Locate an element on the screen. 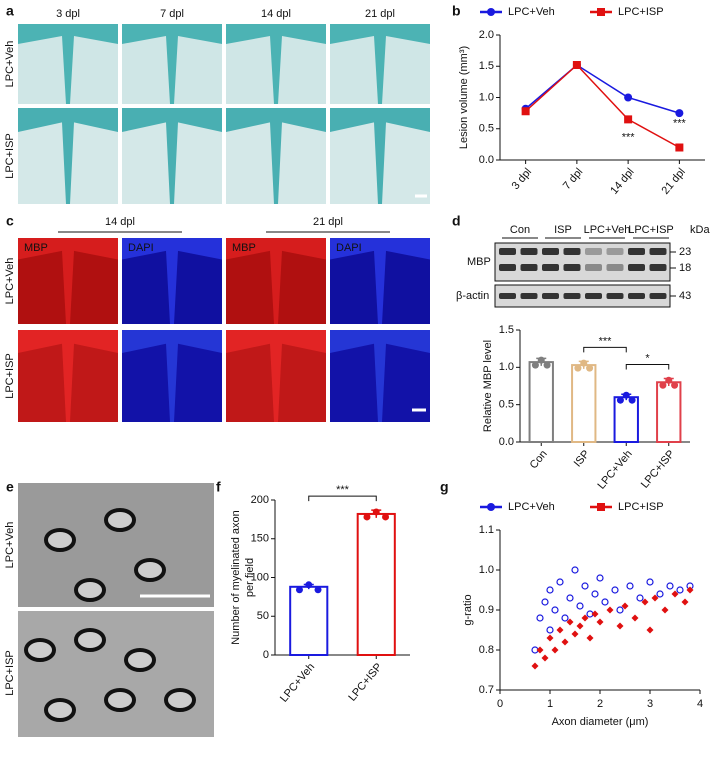  bracket is located at coordinates (605, 349).